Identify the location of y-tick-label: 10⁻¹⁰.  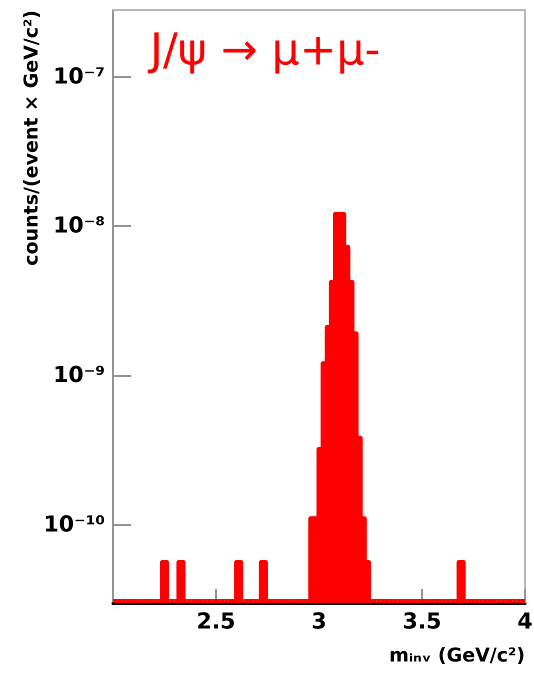
(74, 525).